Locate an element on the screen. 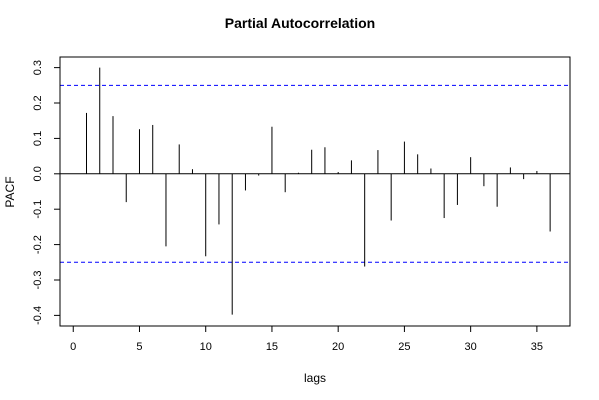 This screenshot has height=400, width=599. y-tick-label-2: -0.2 is located at coordinates (38, 244).